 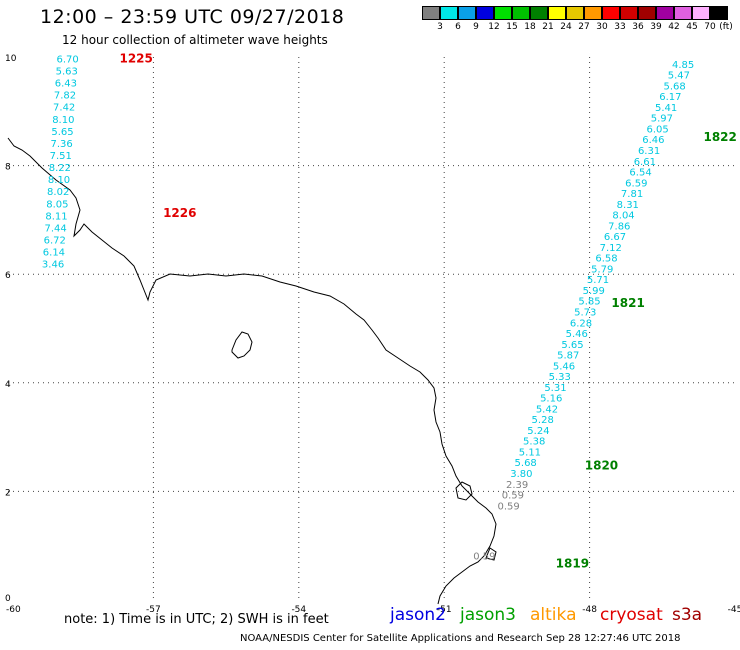 I want to click on wave-height-value: 5.31, so click(x=555, y=388).